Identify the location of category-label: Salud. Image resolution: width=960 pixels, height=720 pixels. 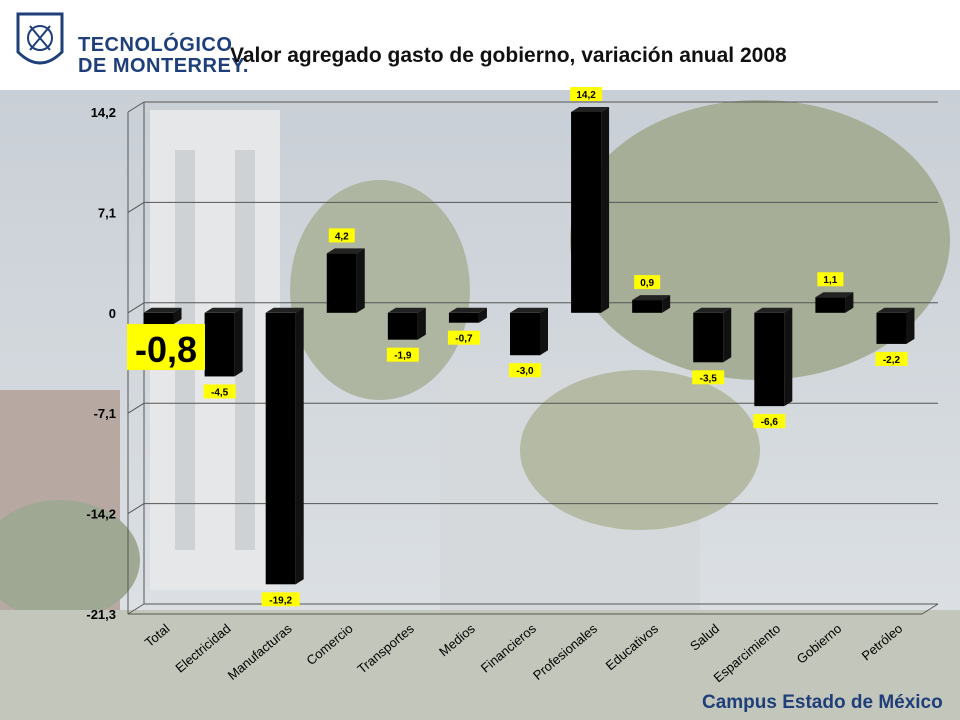
(704, 637).